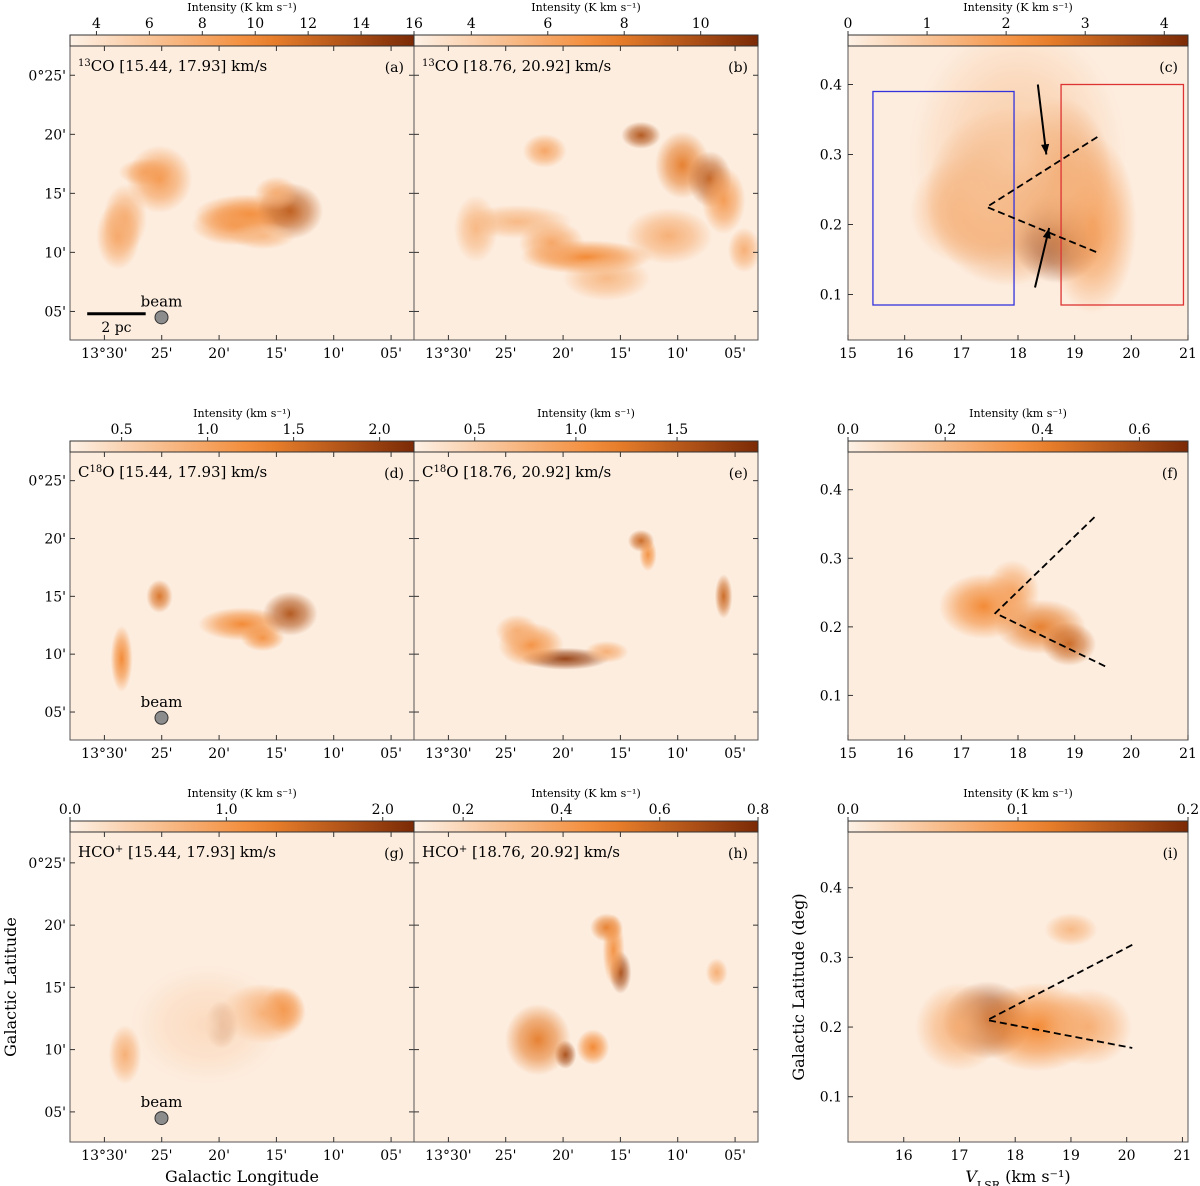  Describe the element at coordinates (1013, 430) in the screenshot. I see `colorbar: 0.0 0.2 0.4 0.6 Intensity (km s⁻¹)` at that location.